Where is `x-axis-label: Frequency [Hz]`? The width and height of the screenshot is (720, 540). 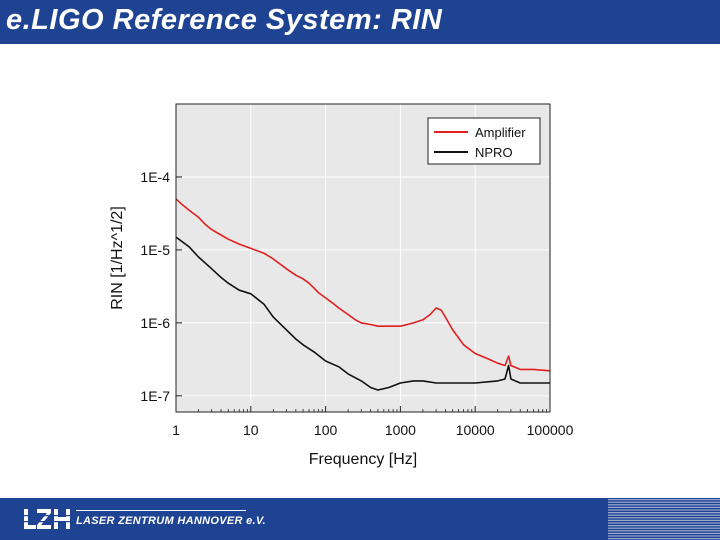 x-axis-label: Frequency [Hz] is located at coordinates (363, 459).